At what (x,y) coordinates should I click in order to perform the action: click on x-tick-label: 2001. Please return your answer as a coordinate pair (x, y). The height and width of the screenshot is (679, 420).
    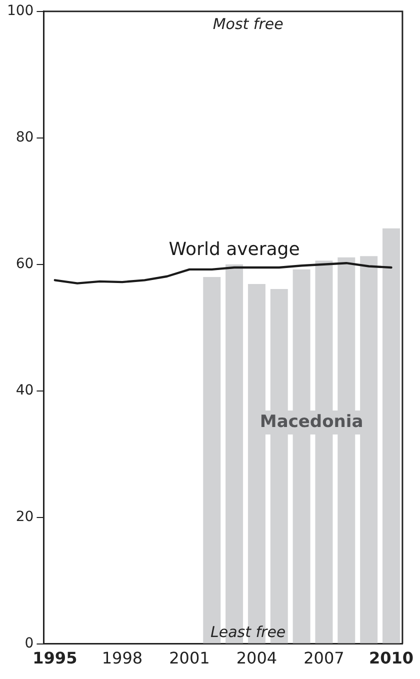
    Looking at the image, I should click on (189, 658).